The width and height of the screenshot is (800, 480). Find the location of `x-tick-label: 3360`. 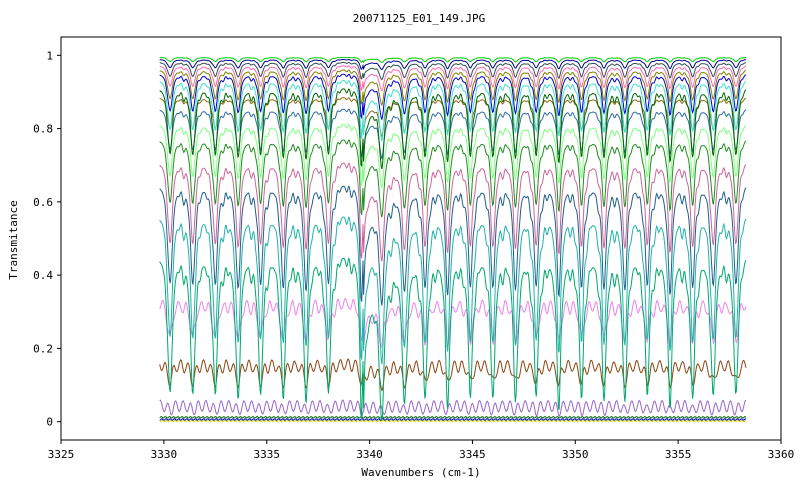

x-tick-label: 3360 is located at coordinates (781, 454).